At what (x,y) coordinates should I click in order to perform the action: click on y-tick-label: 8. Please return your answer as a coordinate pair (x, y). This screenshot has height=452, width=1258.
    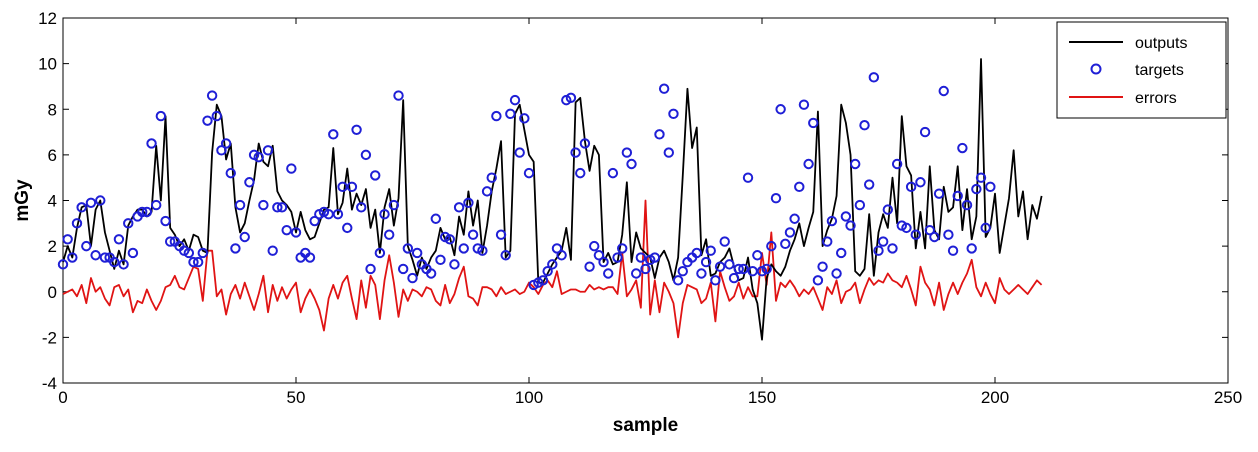
    Looking at the image, I should click on (52, 109).